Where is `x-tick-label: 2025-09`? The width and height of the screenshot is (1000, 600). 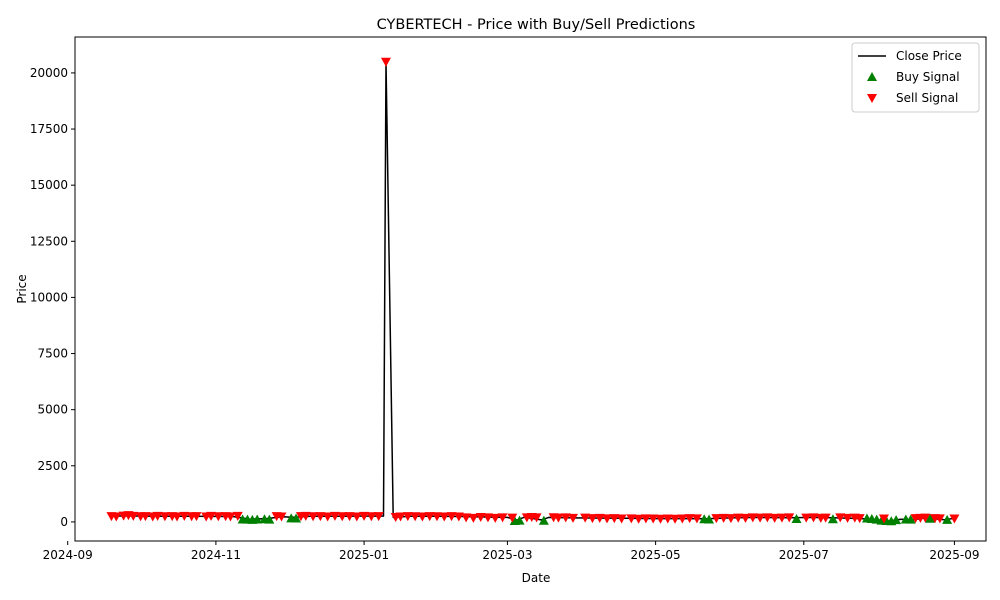
x-tick-label: 2025-09 is located at coordinates (954, 555).